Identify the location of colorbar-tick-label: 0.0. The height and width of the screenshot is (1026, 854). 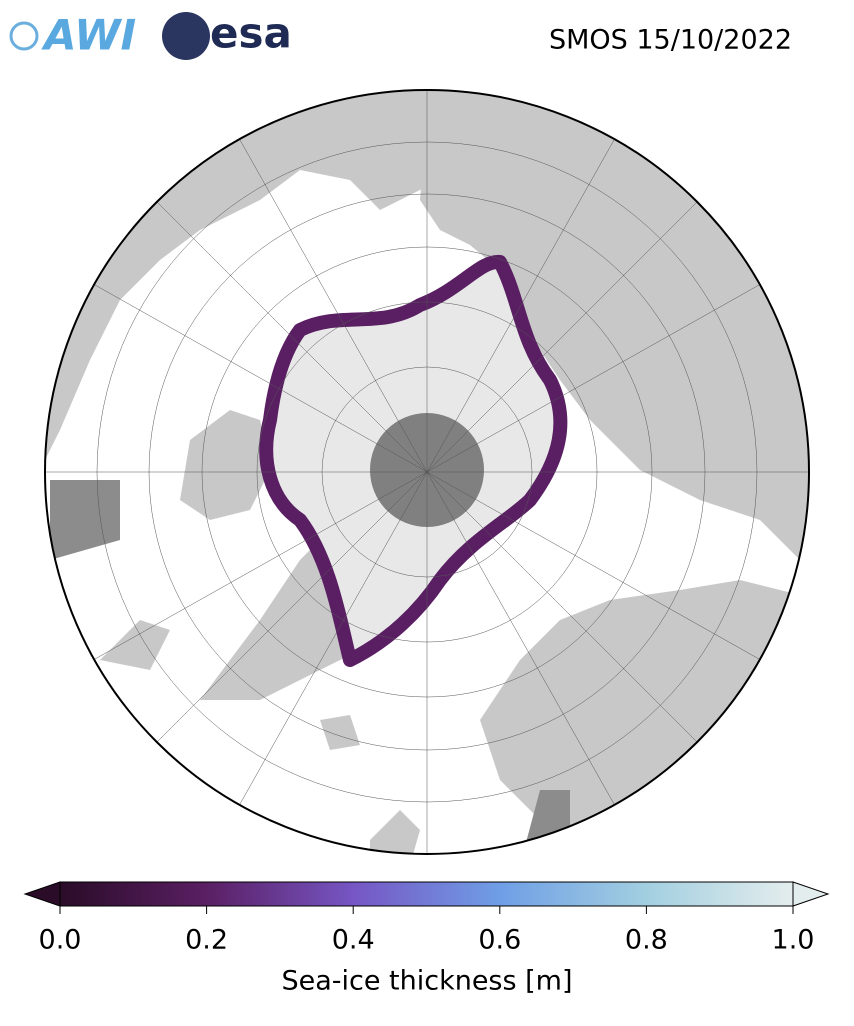
(60, 940).